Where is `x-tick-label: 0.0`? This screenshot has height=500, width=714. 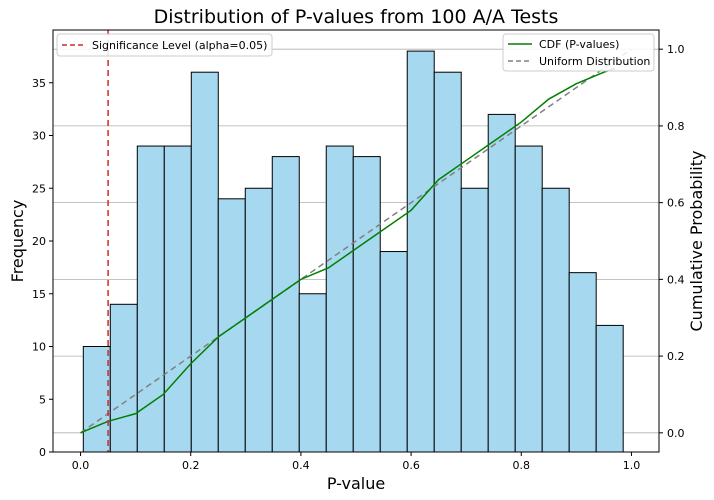 x-tick-label: 0.0 is located at coordinates (81, 465).